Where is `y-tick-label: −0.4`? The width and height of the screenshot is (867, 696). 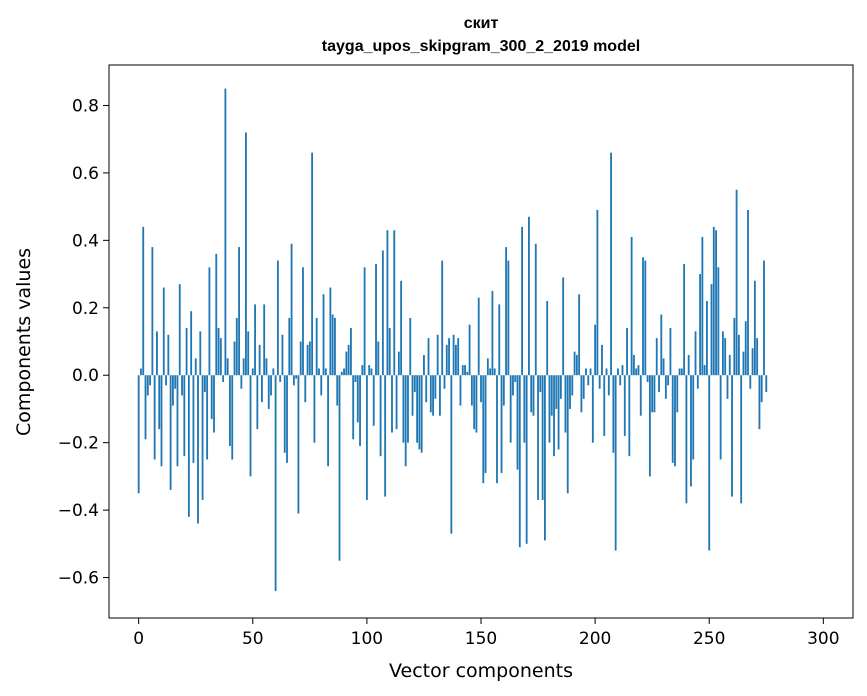
y-tick-label: −0.4 is located at coordinates (78, 511).